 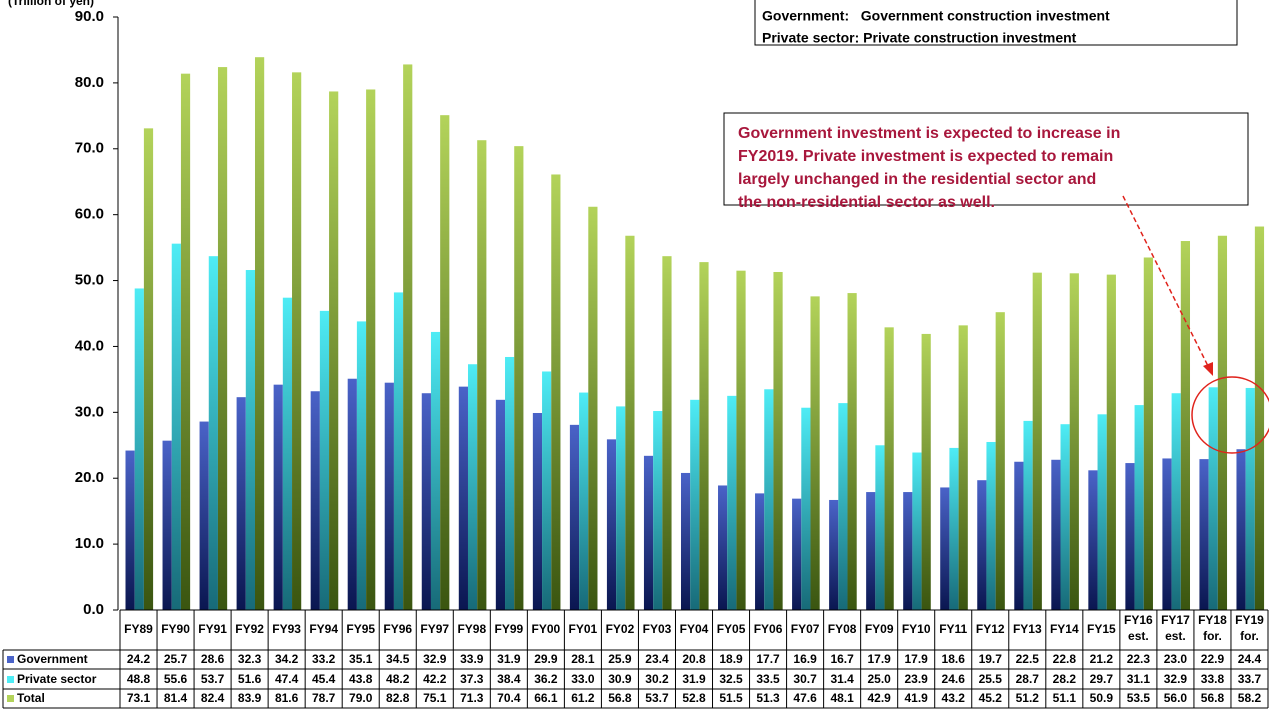 What do you see at coordinates (805, 679) in the screenshot?
I see `table-cell: 30.7` at bounding box center [805, 679].